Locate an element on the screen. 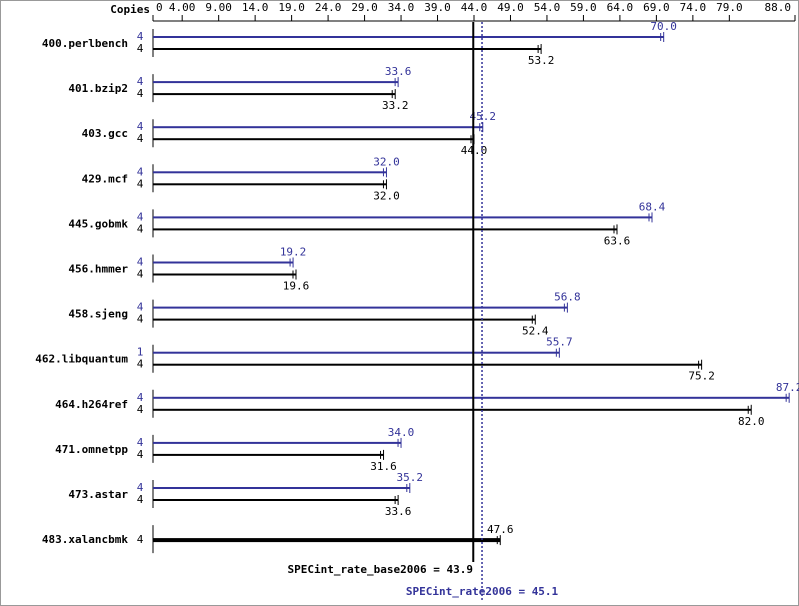  value-label: 87.2 is located at coordinates (787, 387).